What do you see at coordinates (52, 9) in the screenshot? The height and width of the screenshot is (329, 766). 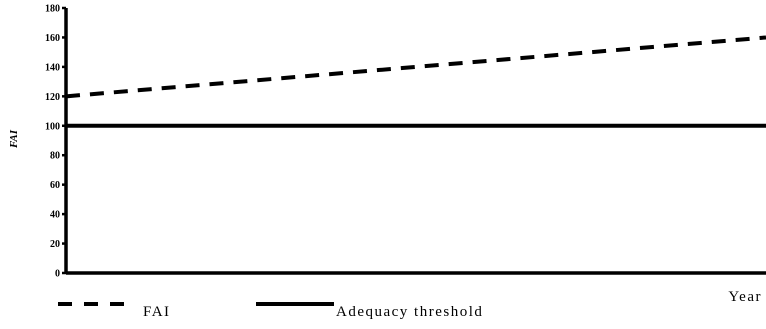 I see `y-tick-label: 180` at bounding box center [52, 9].